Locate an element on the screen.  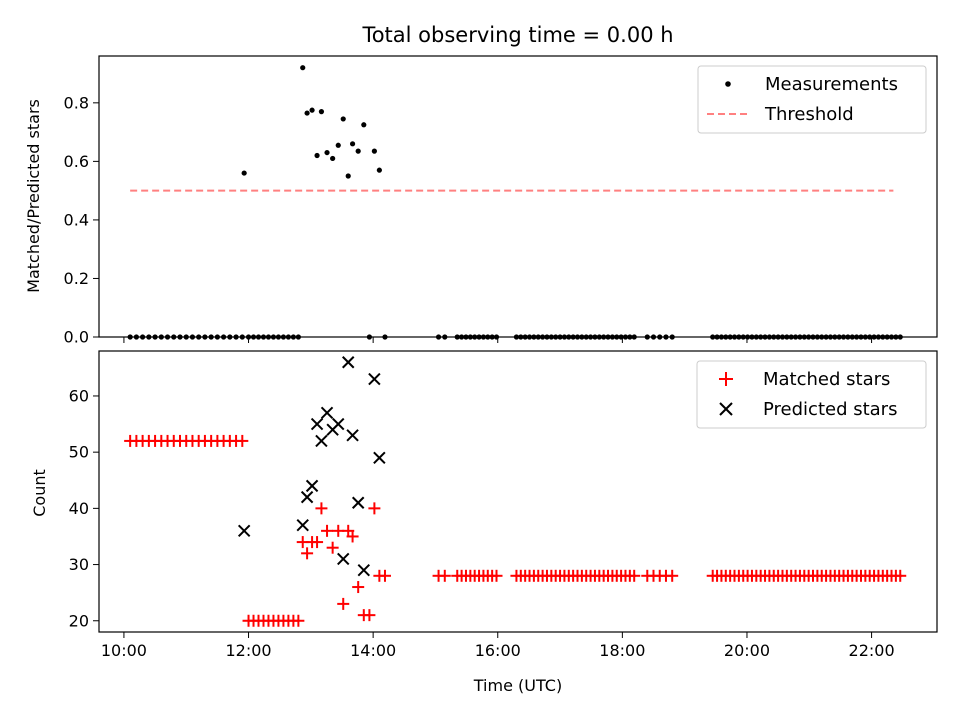
legend-matched-label: Matched stars is located at coordinates (826, 379).